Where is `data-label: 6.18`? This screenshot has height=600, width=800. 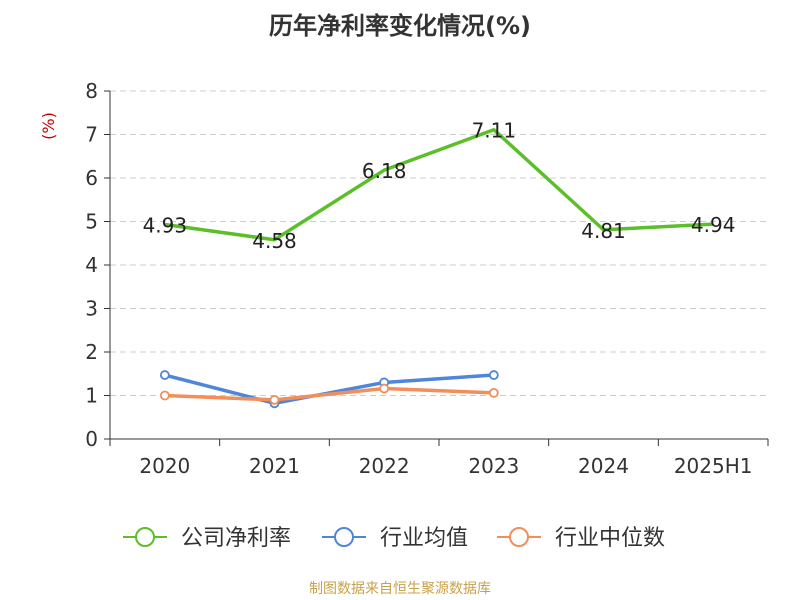
data-label: 6.18 is located at coordinates (384, 171).